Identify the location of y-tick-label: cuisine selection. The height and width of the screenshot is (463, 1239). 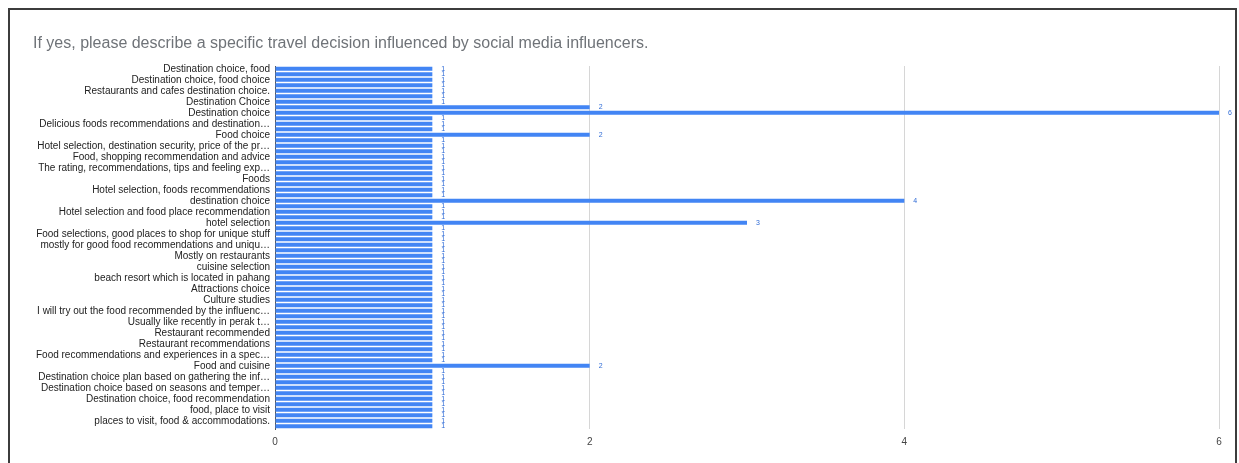
(233, 266).